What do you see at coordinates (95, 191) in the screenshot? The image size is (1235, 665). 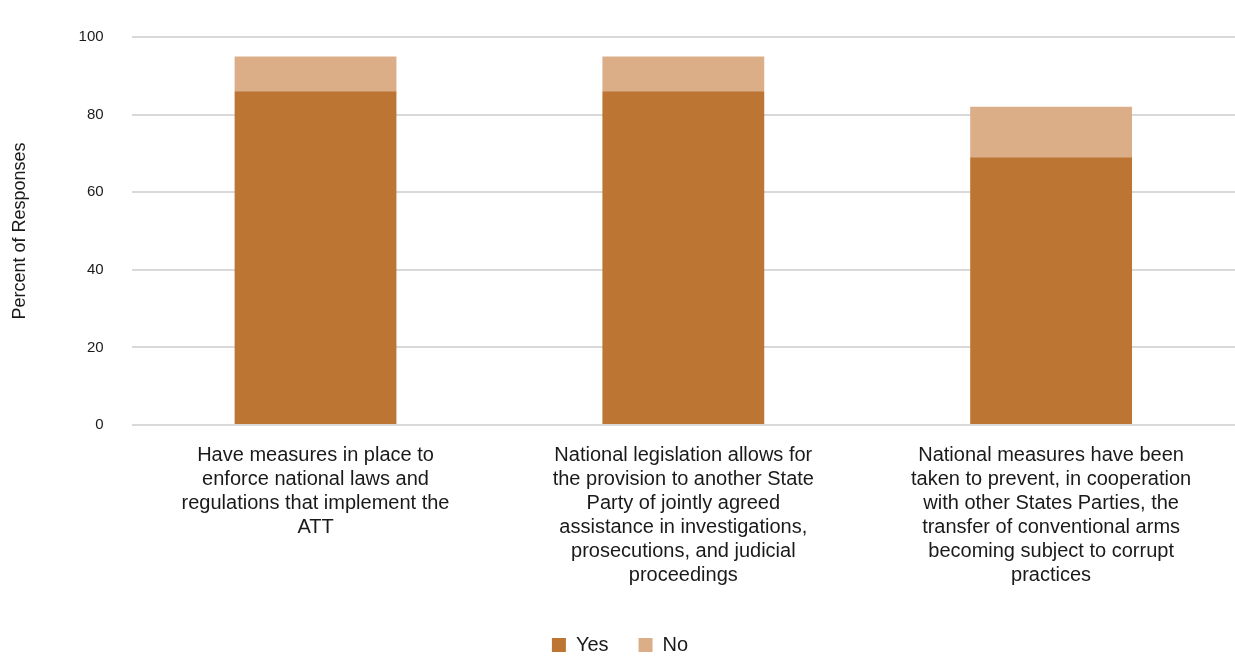 I see `y-tick-label: 60` at bounding box center [95, 191].